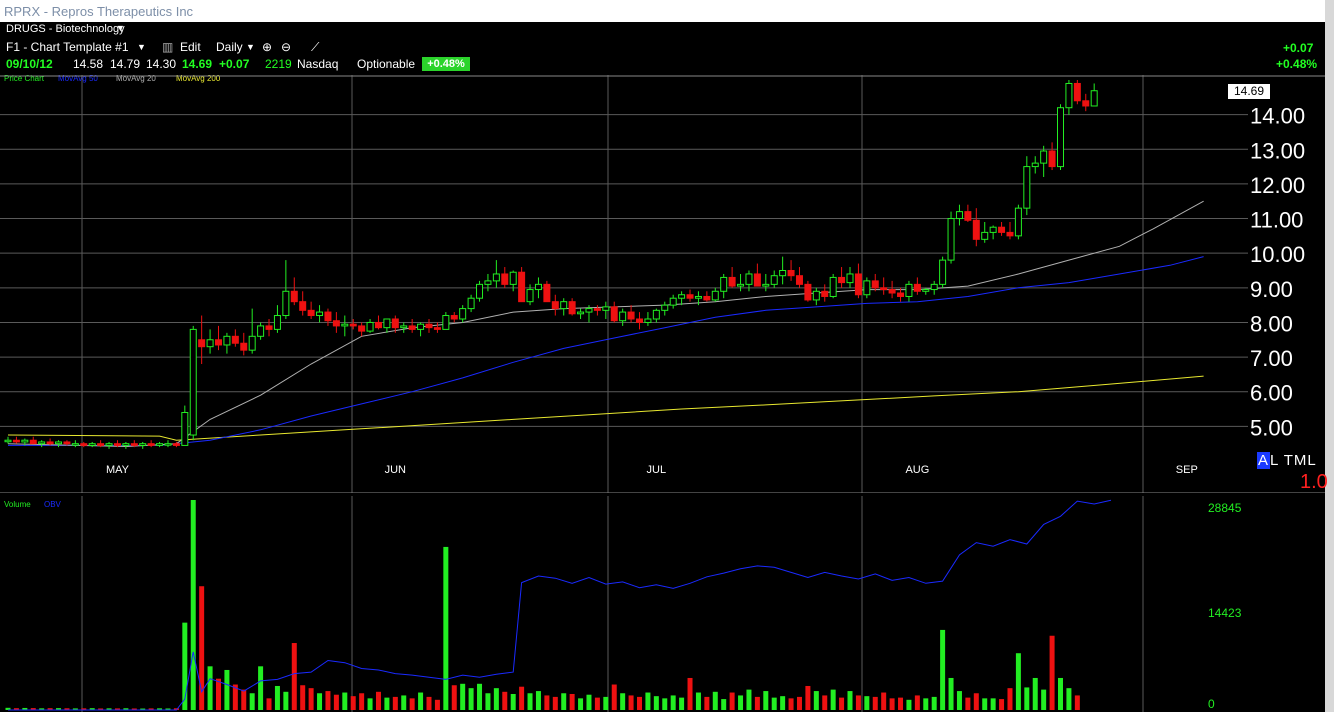 The height and width of the screenshot is (712, 1334). I want to click on legend-price-chart: Price Chart, so click(24, 78).